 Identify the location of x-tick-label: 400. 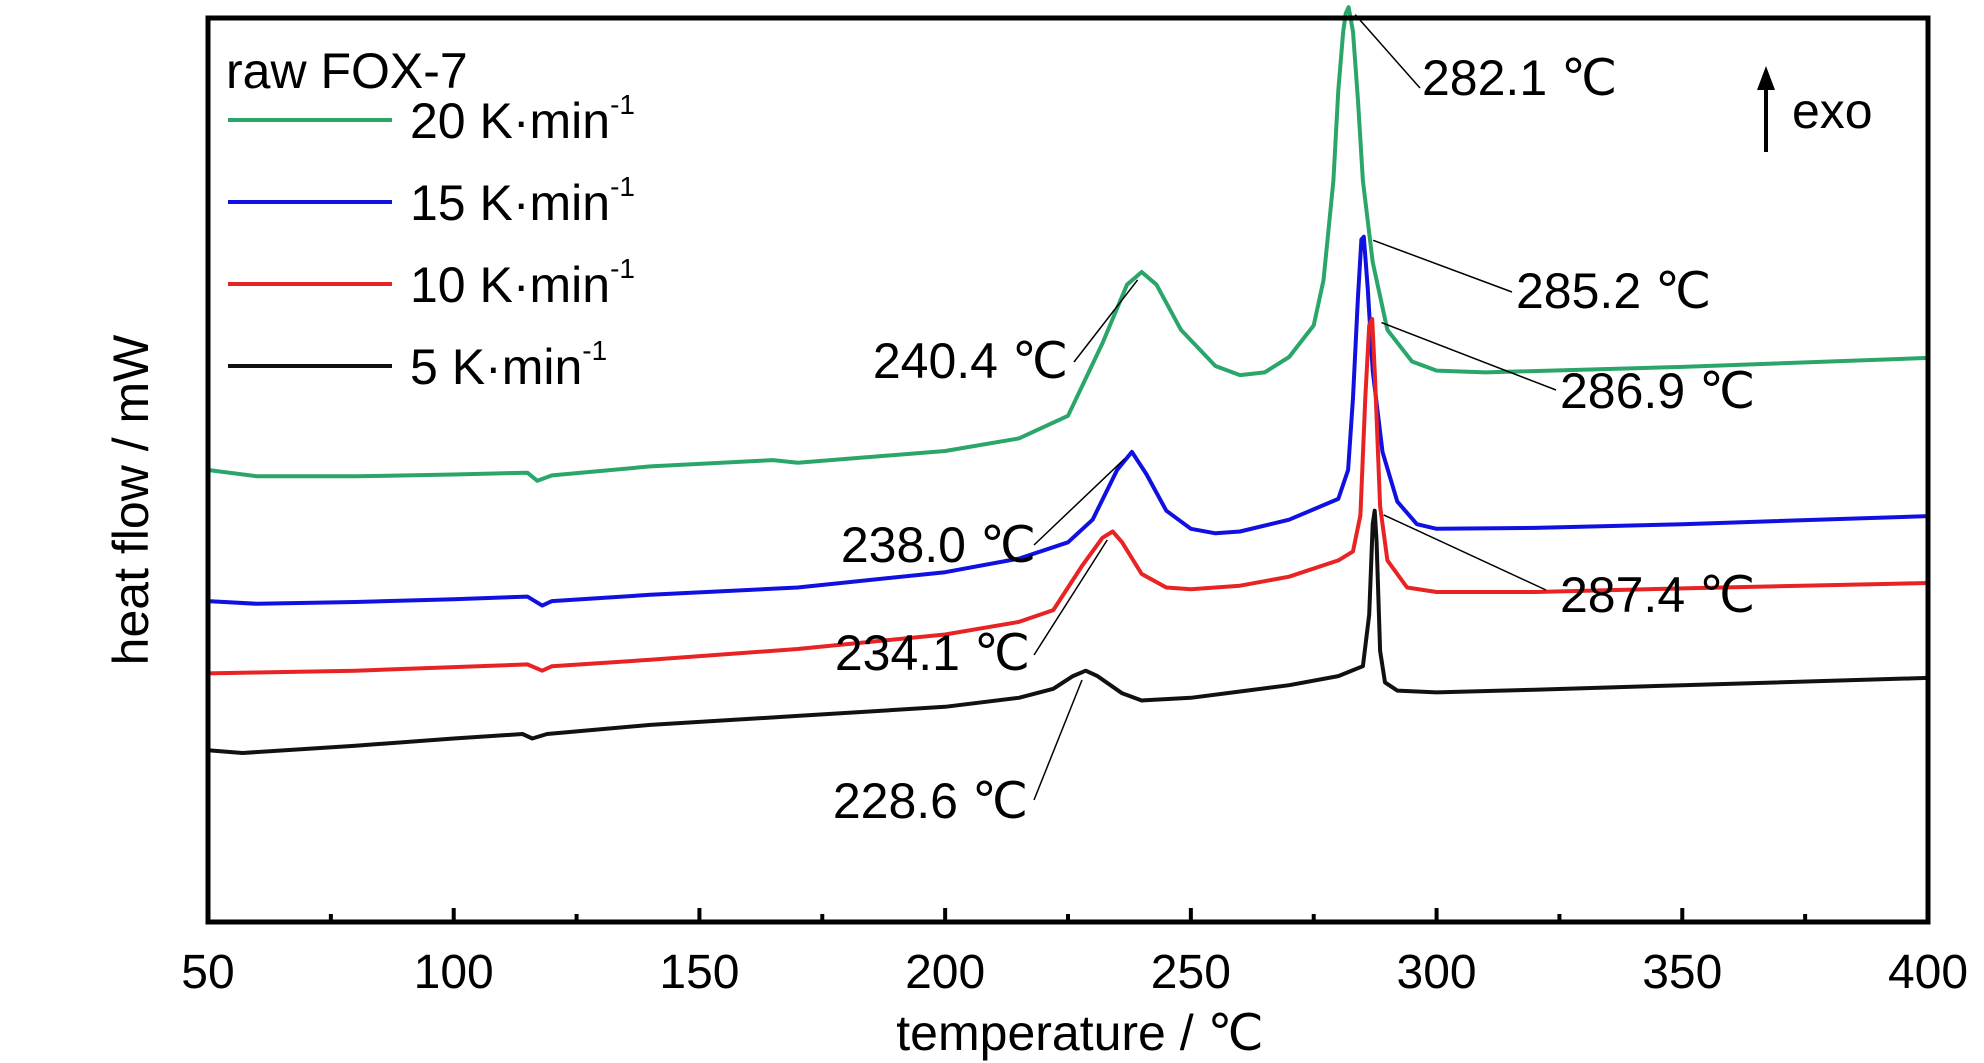
(1928, 972).